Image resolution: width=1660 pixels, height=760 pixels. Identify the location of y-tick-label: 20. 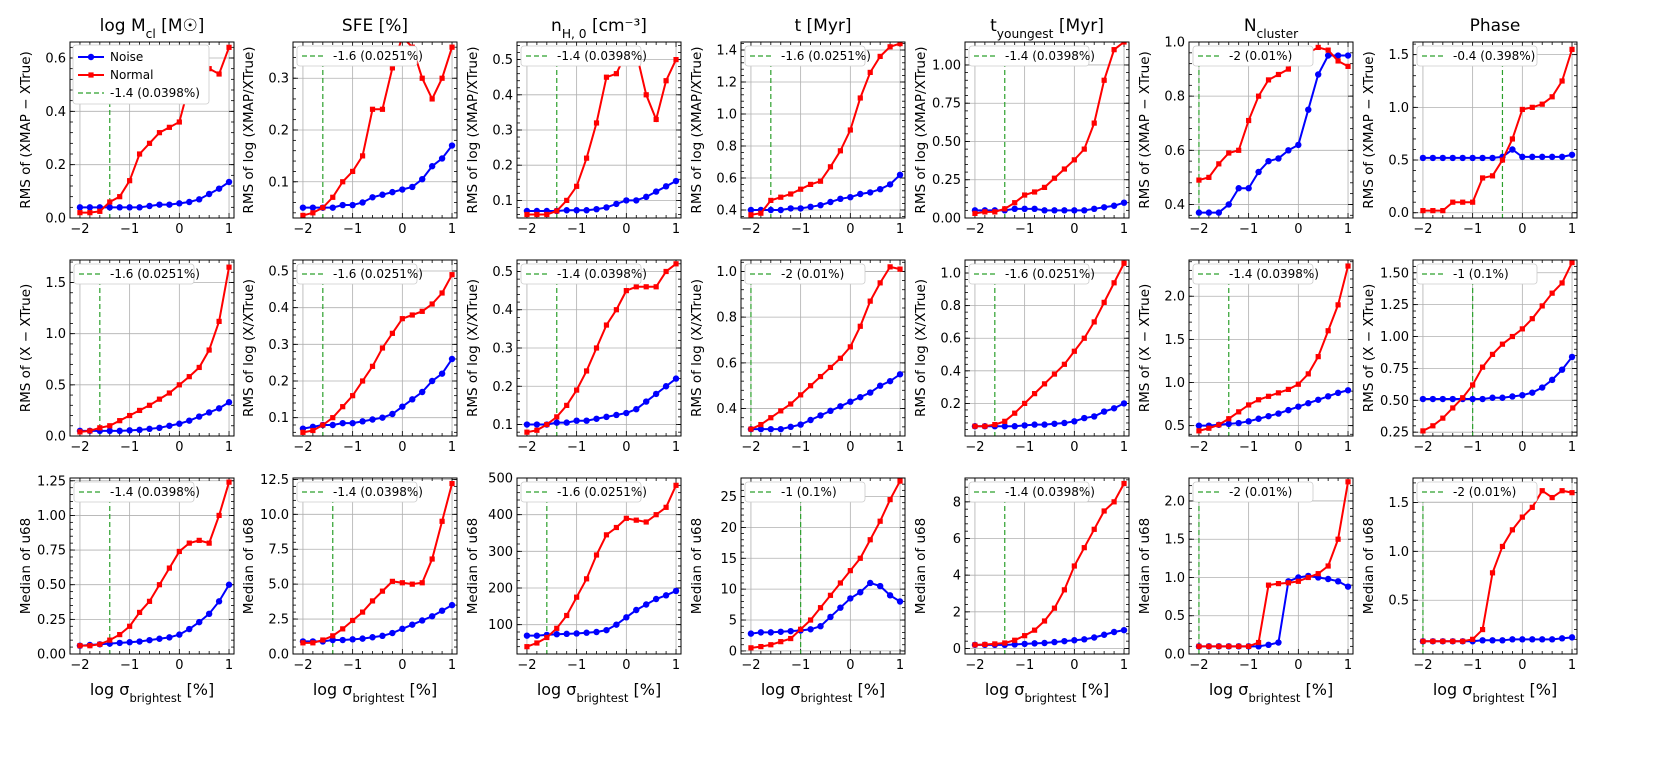
(728, 528).